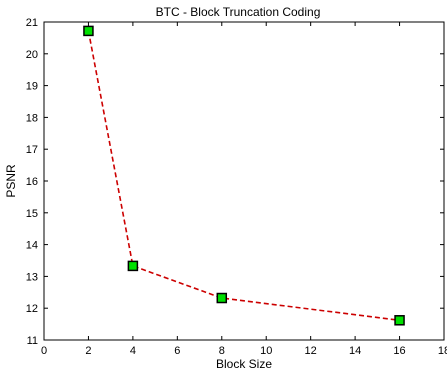  What do you see at coordinates (32, 214) in the screenshot?
I see `y-tick-label: 15` at bounding box center [32, 214].